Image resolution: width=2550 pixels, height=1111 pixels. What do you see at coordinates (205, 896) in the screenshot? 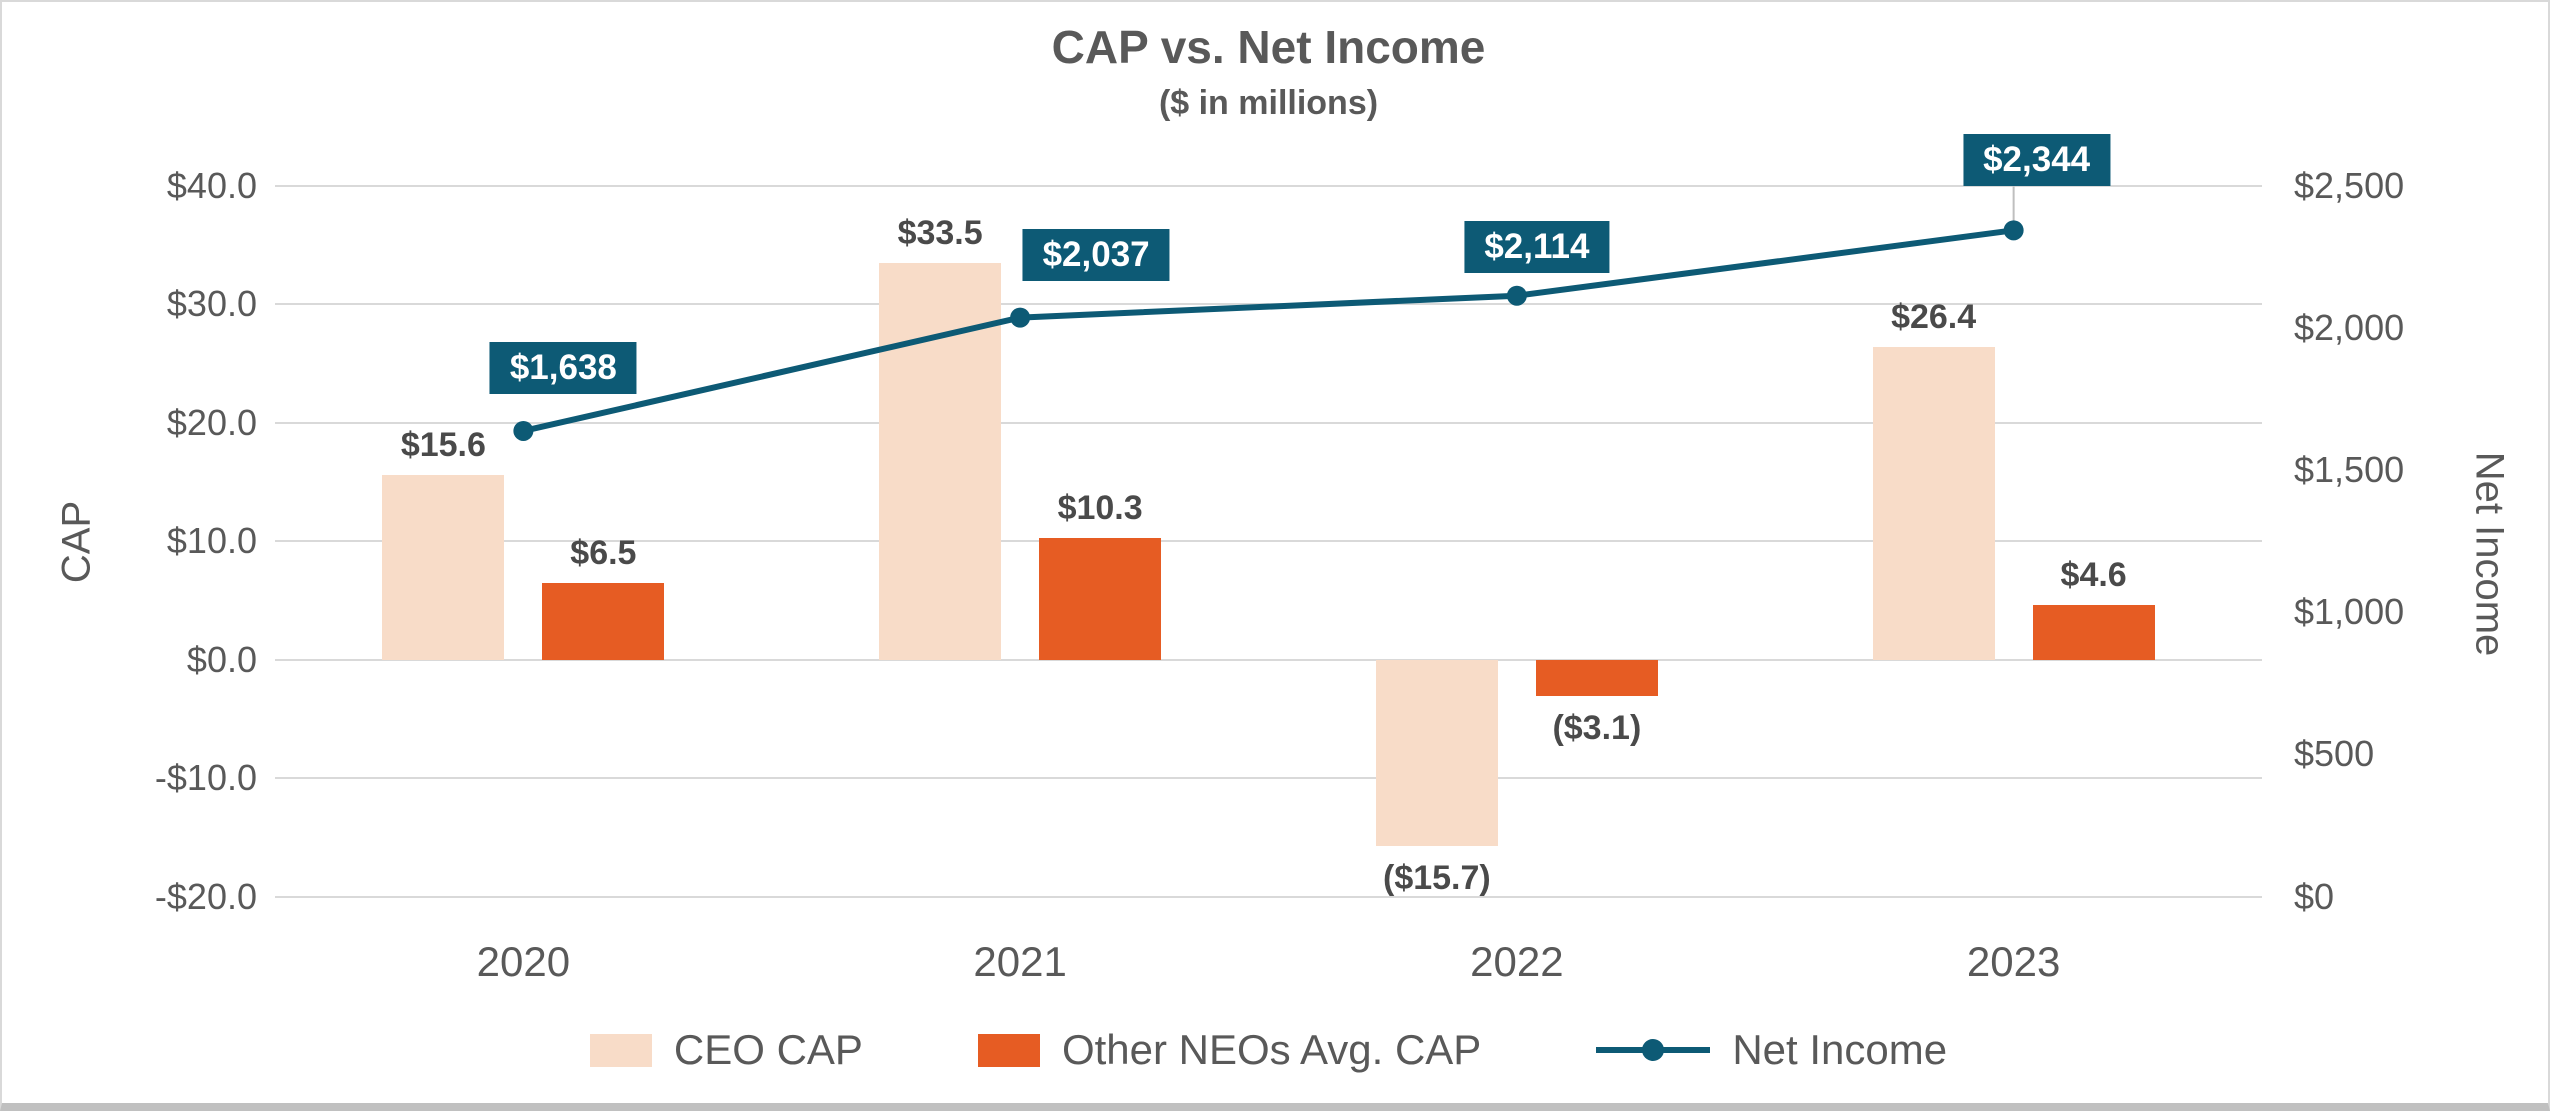
I see `left-axis-tick: -$20.0` at bounding box center [205, 896].